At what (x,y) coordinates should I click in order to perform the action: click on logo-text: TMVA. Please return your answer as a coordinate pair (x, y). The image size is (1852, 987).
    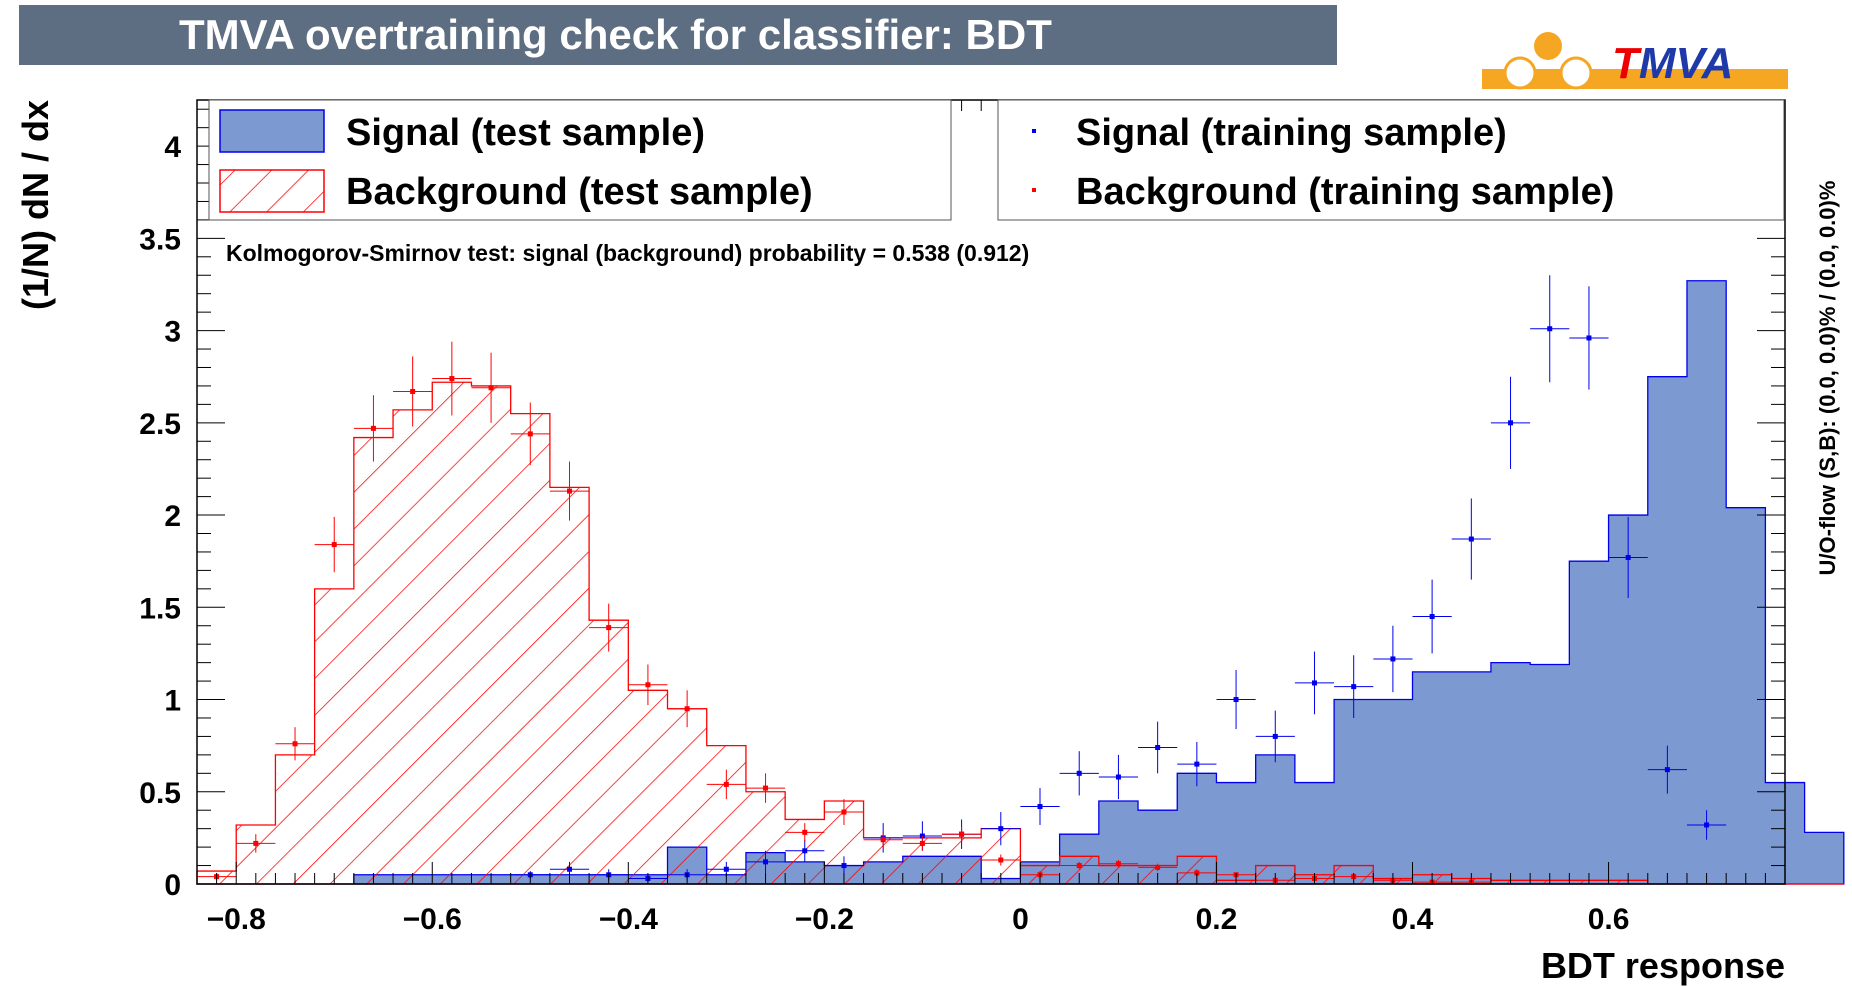
    Looking at the image, I should click on (1672, 63).